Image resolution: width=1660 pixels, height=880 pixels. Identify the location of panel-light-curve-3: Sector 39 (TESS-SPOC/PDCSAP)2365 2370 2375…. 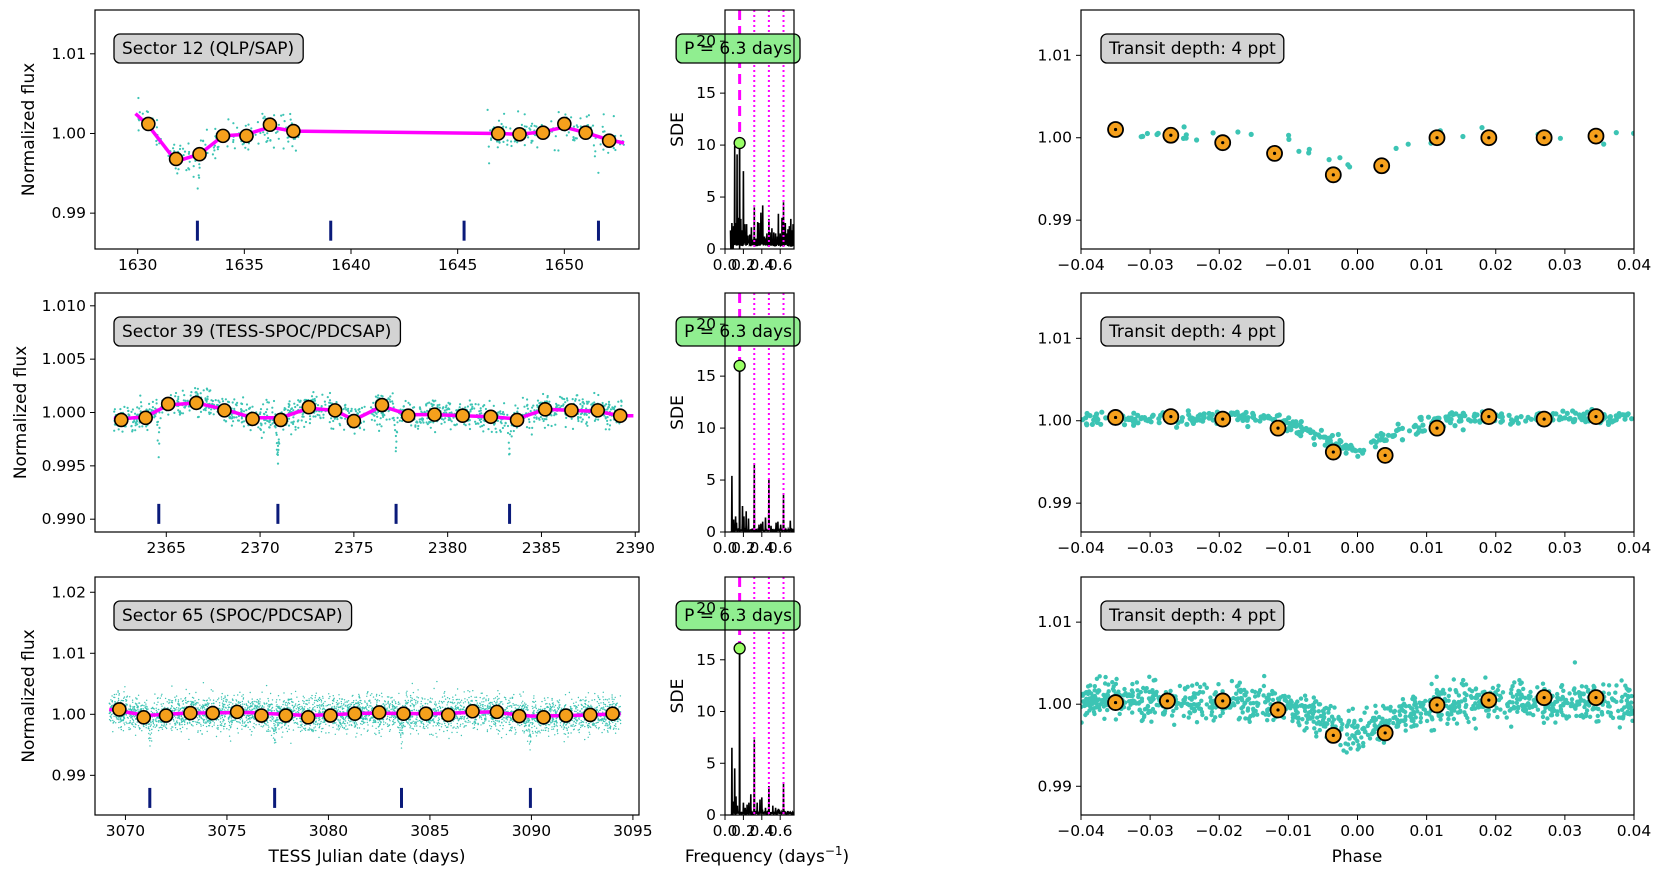
(333, 424).